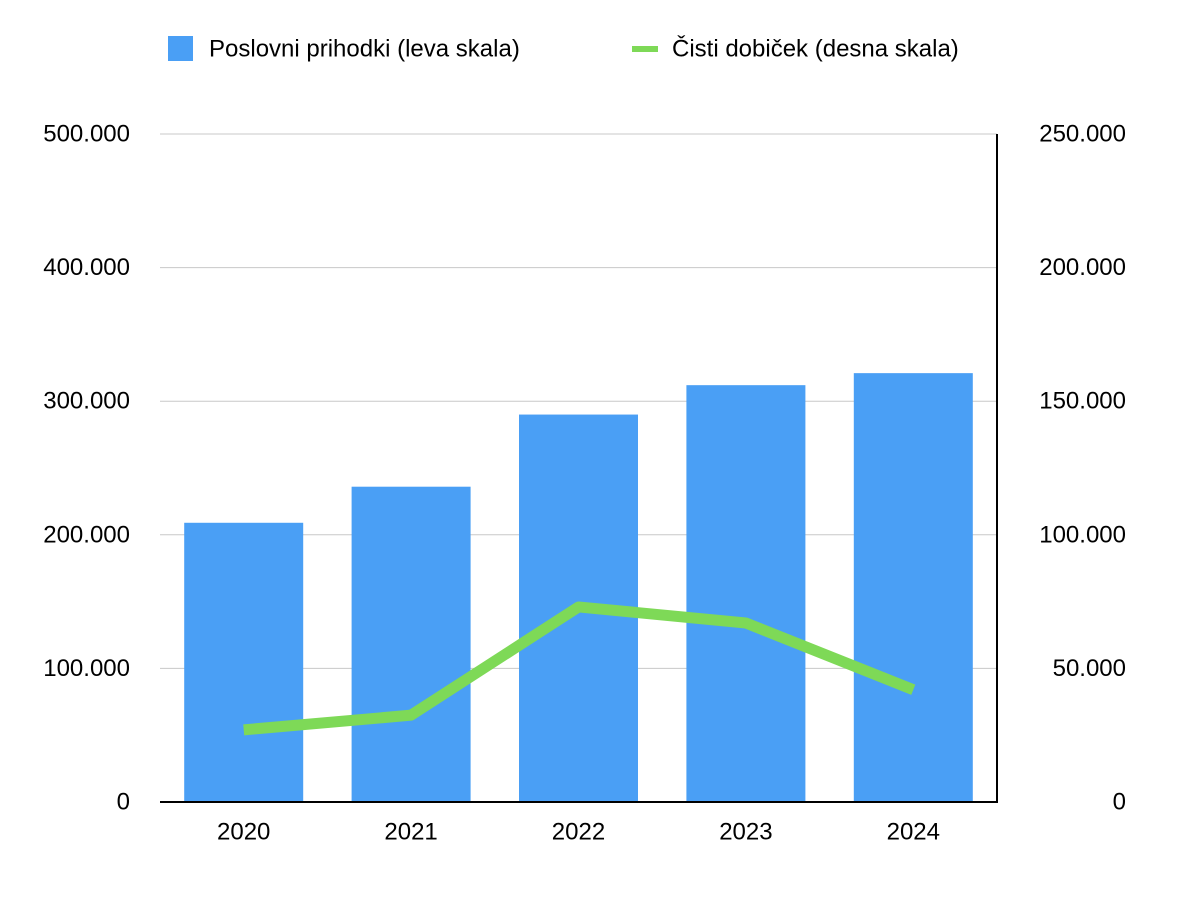 This screenshot has width=1200, height=897. Describe the element at coordinates (1082, 267) in the screenshot. I see `right-tick-label: 200.000` at that location.